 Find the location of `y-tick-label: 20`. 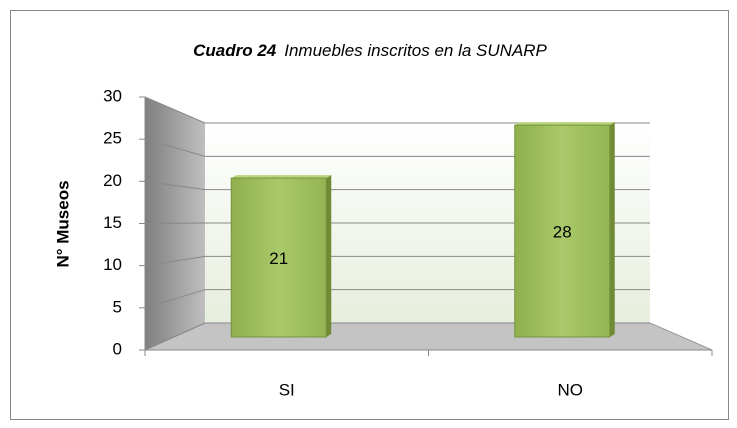

y-tick-label: 20 is located at coordinates (112, 180).